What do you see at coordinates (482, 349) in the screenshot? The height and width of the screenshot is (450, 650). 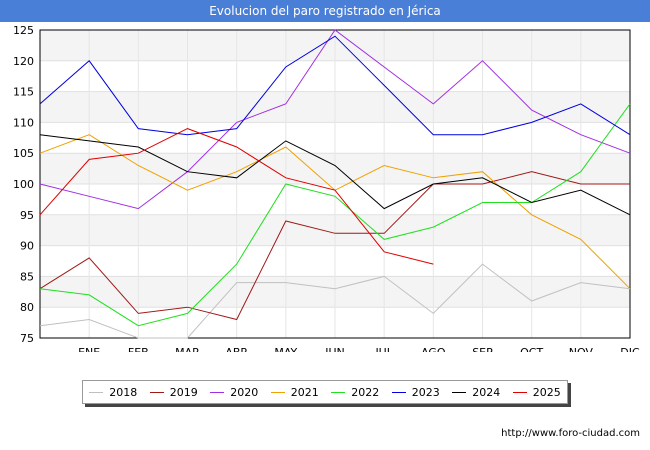 I see `x-tick-label: SEP` at bounding box center [482, 349].